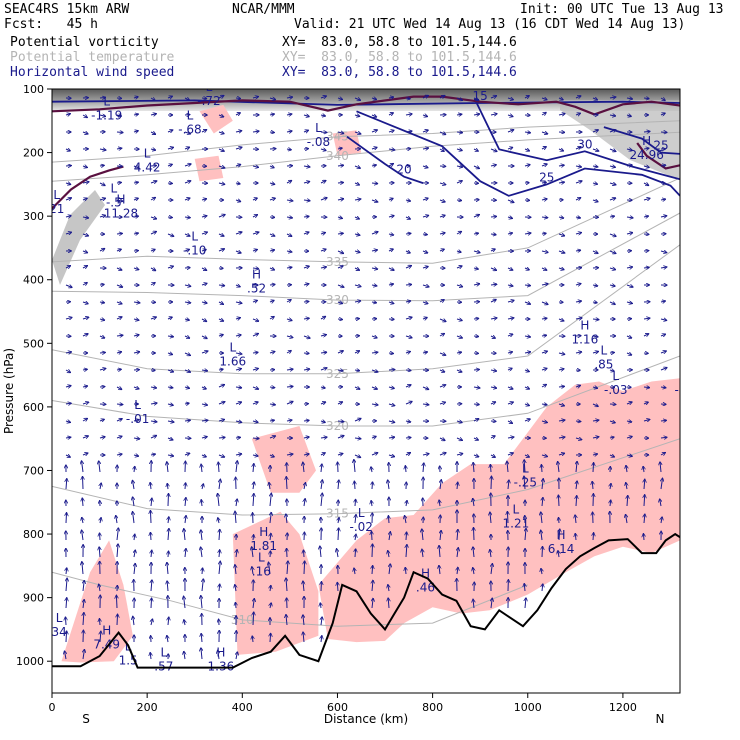 The width and height of the screenshot is (740, 740). What do you see at coordinates (623, 707) in the screenshot?
I see `x-tick-label: 1200` at bounding box center [623, 707].